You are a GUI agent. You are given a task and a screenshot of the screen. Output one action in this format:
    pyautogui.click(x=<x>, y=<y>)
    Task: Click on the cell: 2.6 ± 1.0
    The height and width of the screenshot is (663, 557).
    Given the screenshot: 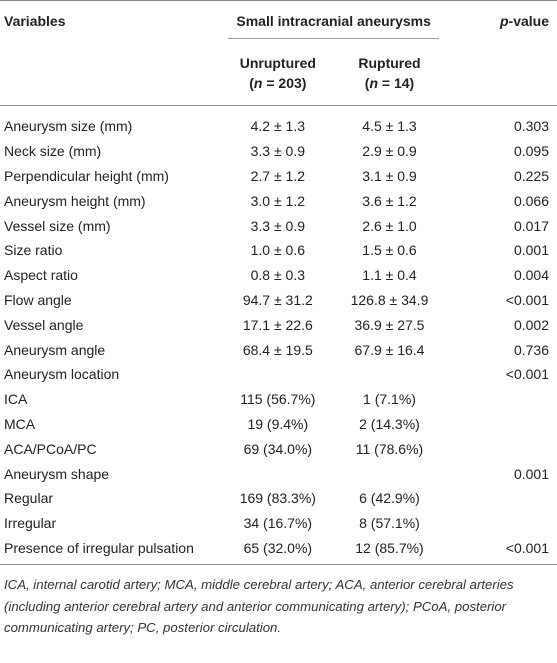 What is the action you would take?
    pyautogui.click(x=389, y=225)
    